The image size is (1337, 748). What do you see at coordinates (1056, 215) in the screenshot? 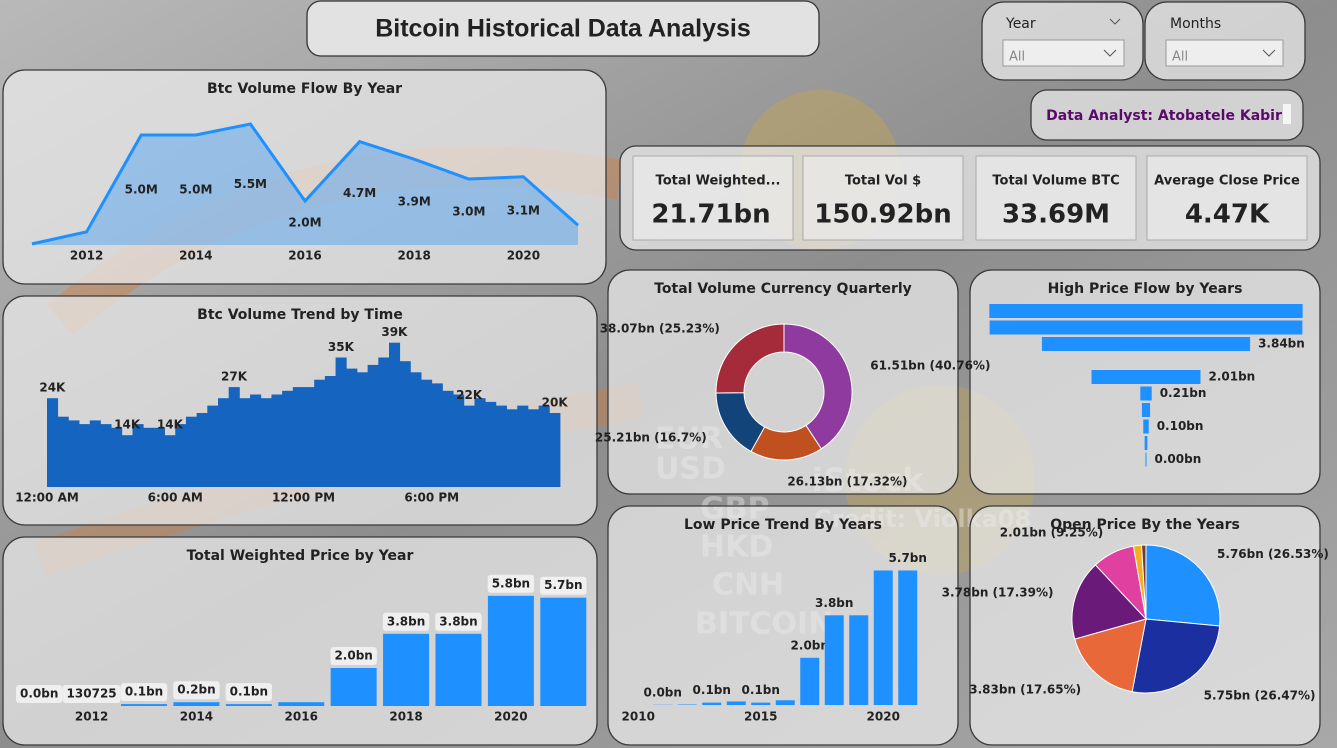
I see `kpi-value: 33.69M` at bounding box center [1056, 215].